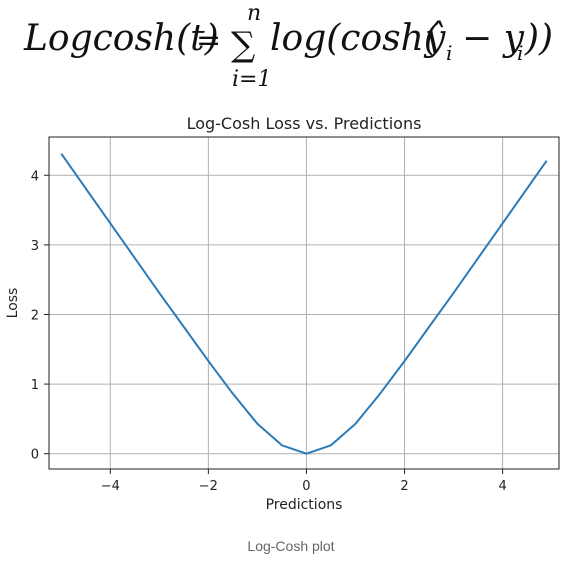  What do you see at coordinates (208, 486) in the screenshot?
I see `x-tick-label: −2` at bounding box center [208, 486].